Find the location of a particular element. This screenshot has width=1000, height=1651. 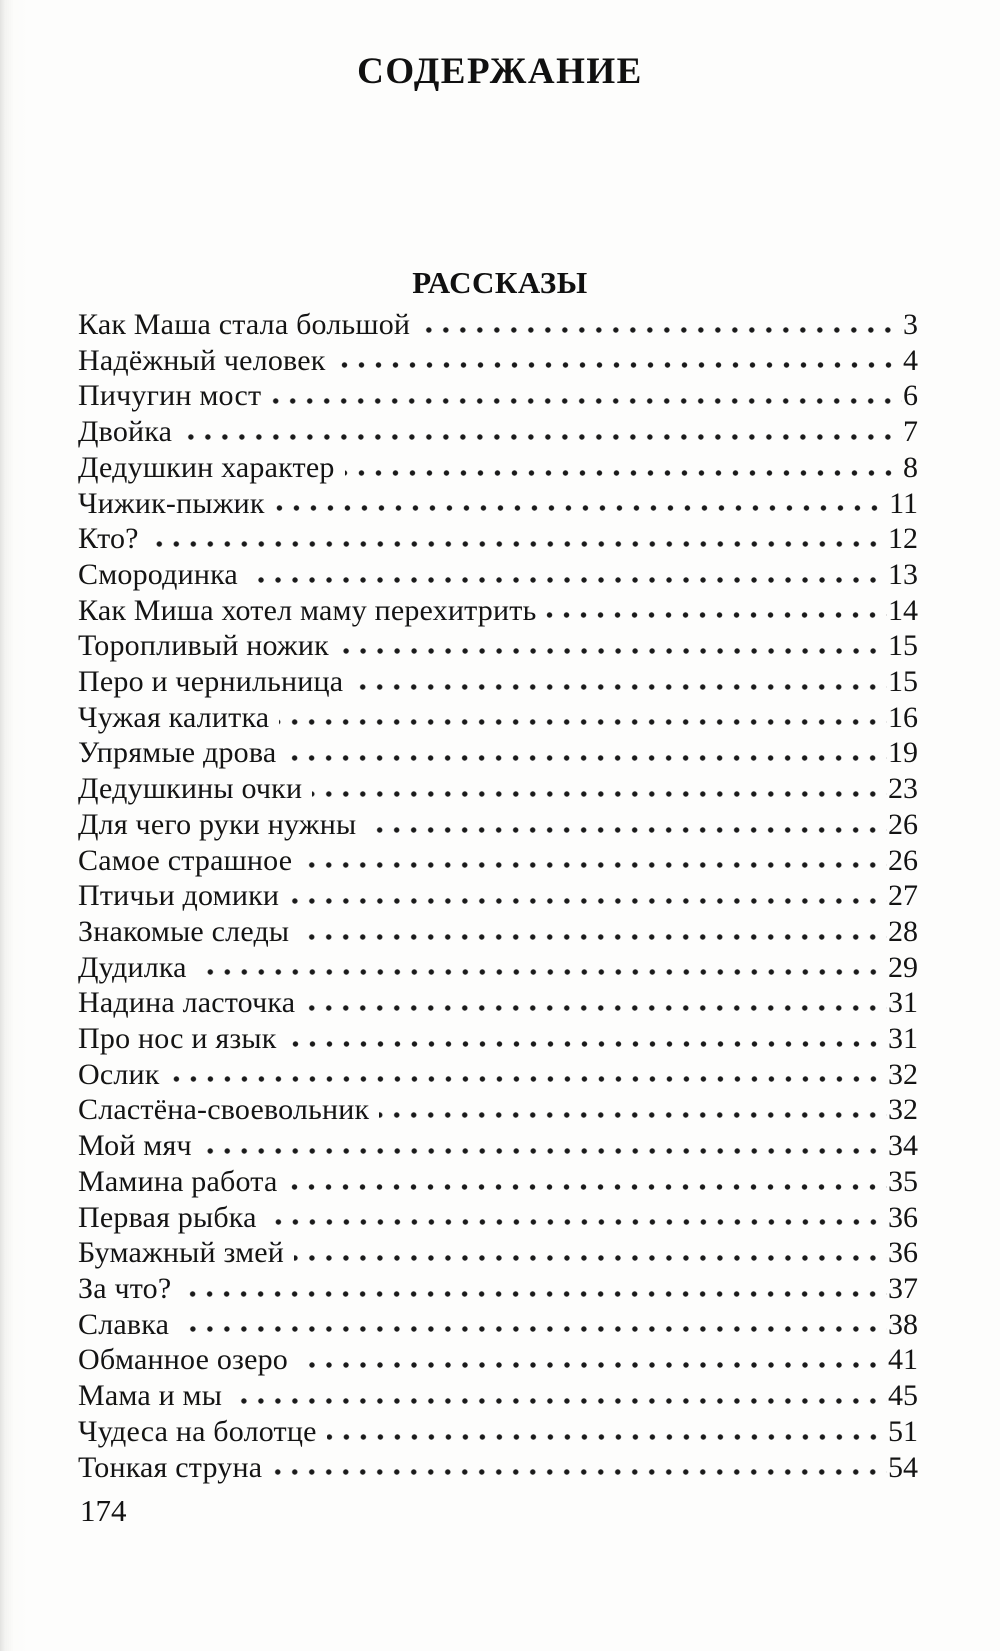

toc-entry: Знакомые следы 28 is located at coordinates (498, 931).